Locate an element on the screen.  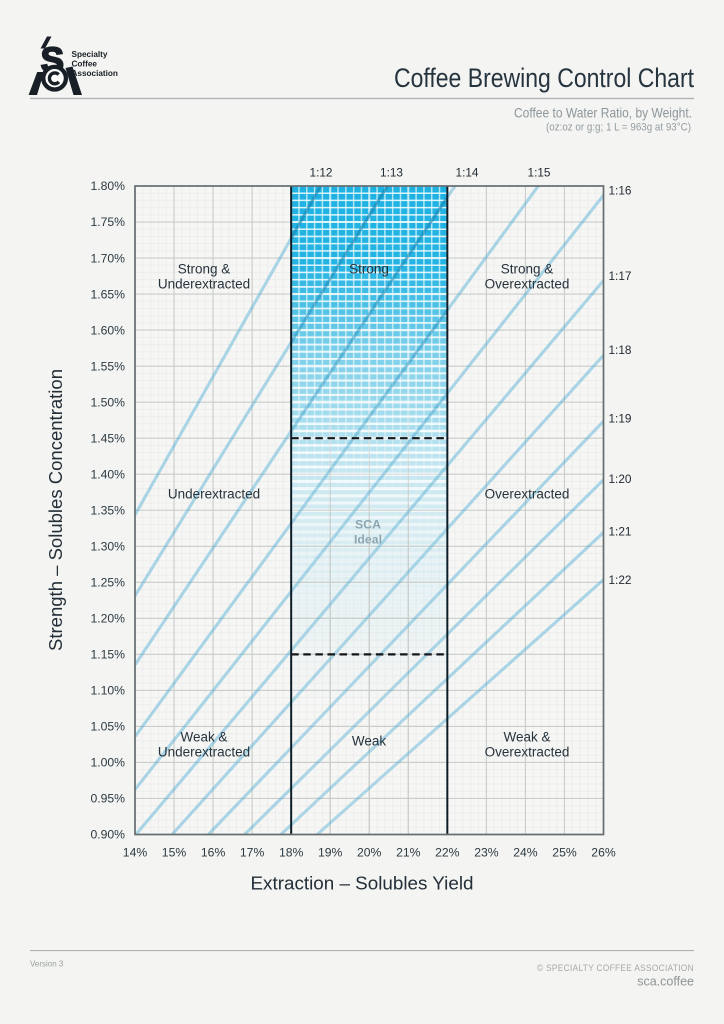
svg-text:Coffee to Water Ratio, by Weig: Coffee to Water Ratio, by Weight. is located at coordinates (603, 113).